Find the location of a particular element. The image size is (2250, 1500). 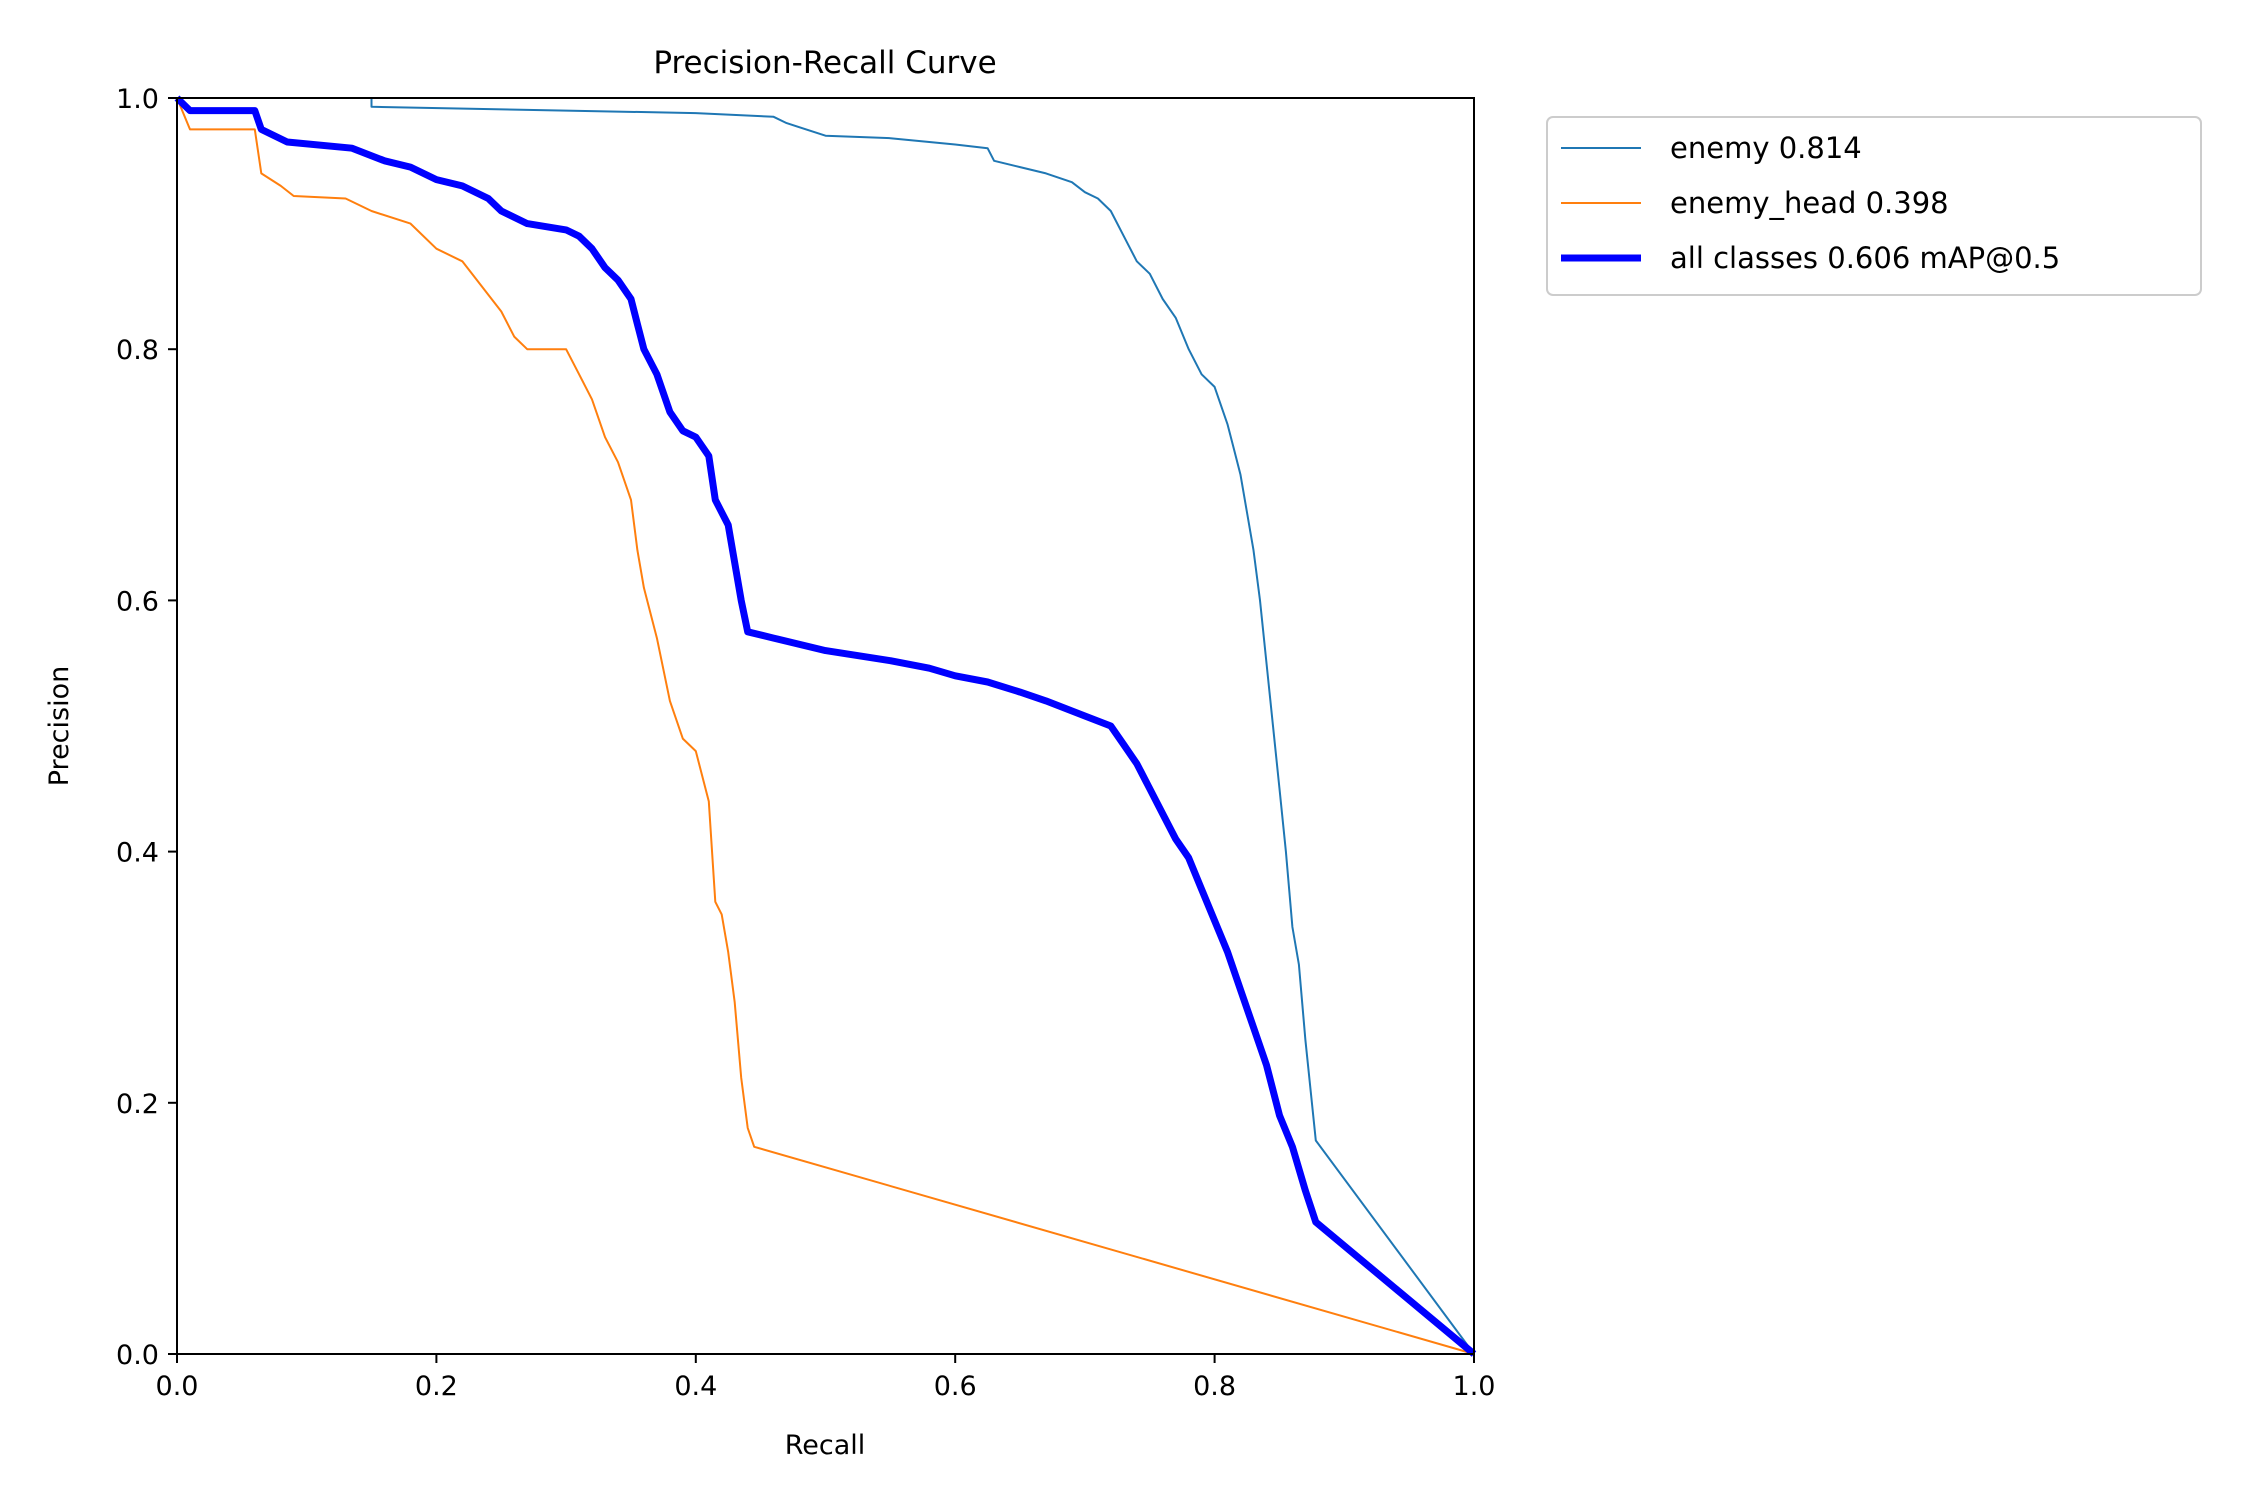

legend-box is located at coordinates (1874, 206).